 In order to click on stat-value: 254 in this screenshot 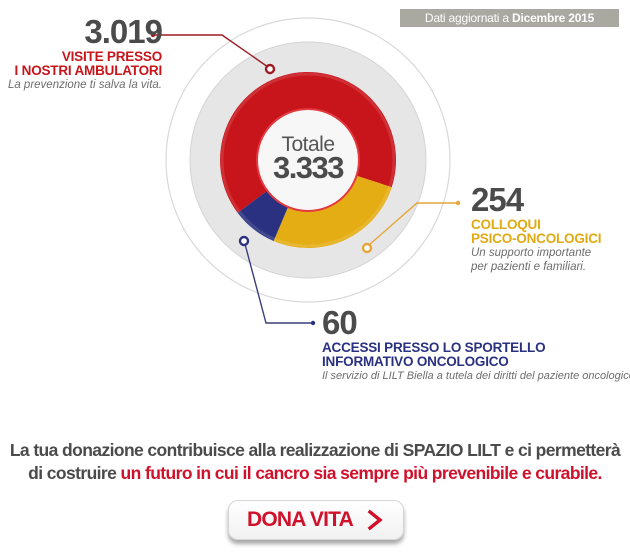, I will do `click(497, 199)`.